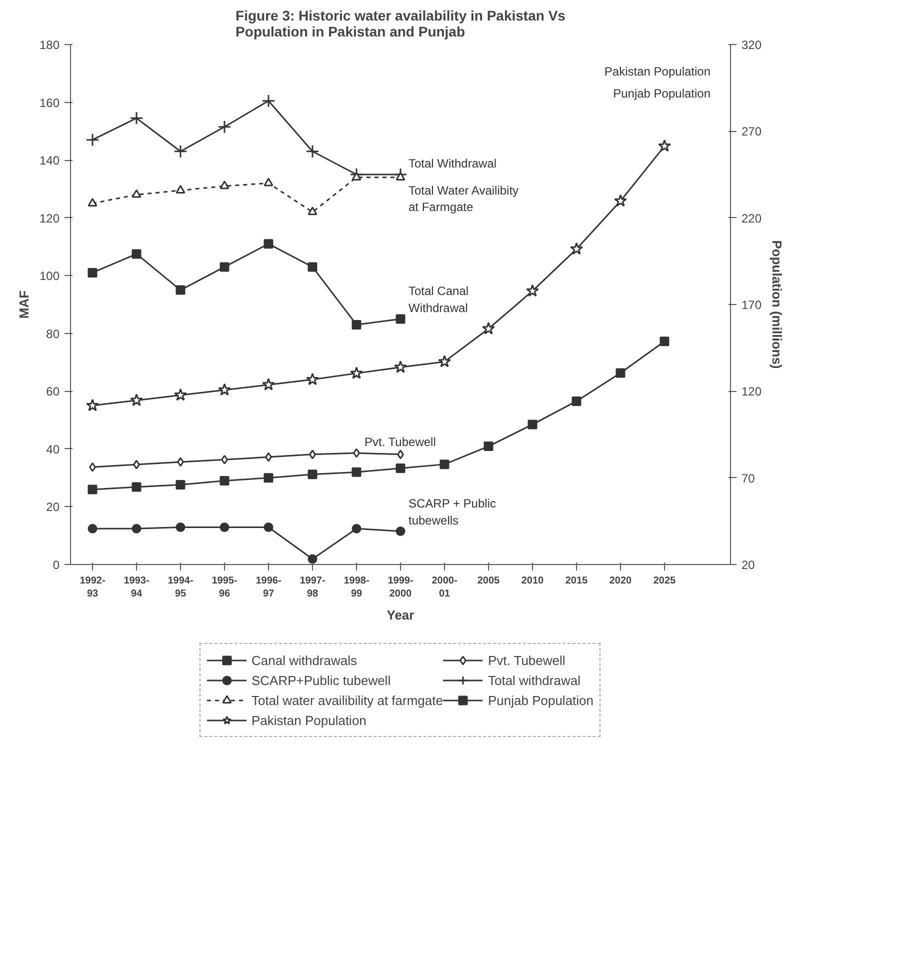  I want to click on annotation: Pvt. Tubewell, so click(400, 441).